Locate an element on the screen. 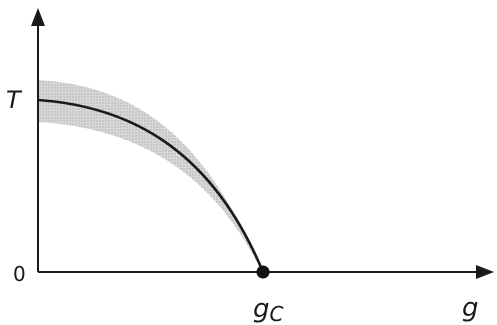  critical-point-label: gC is located at coordinates (268, 309).